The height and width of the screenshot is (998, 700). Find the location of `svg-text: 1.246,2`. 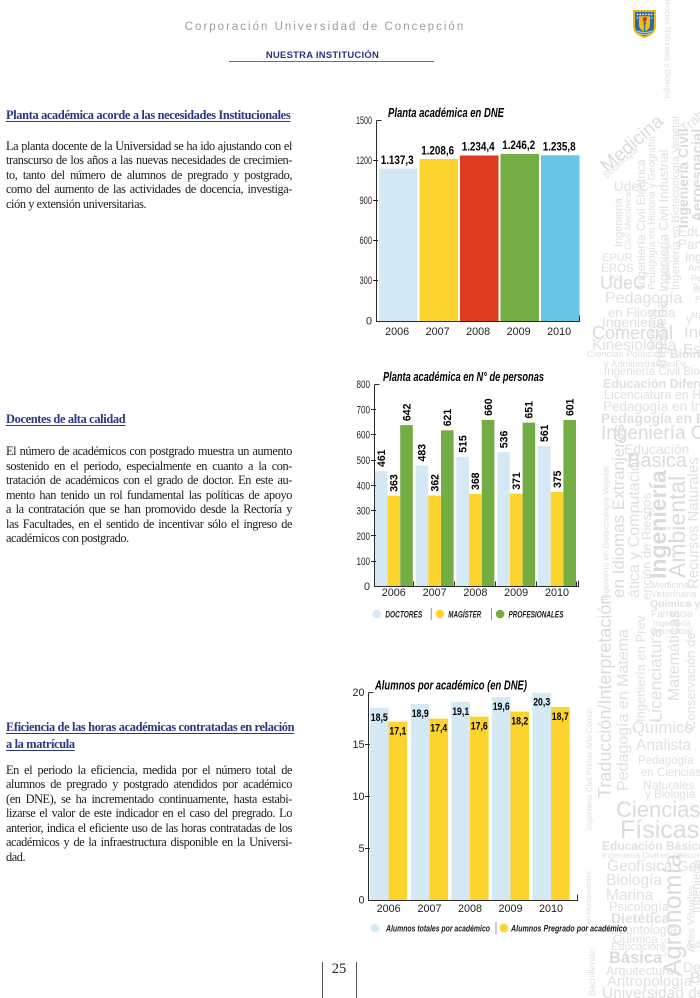

svg-text: 1.246,2 is located at coordinates (518, 145).